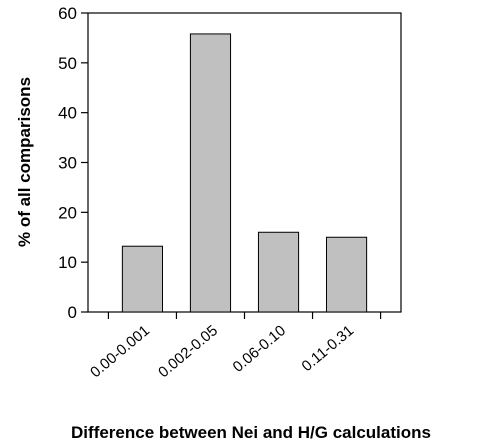  I want to click on y-tick-label: 20, so click(67, 212).